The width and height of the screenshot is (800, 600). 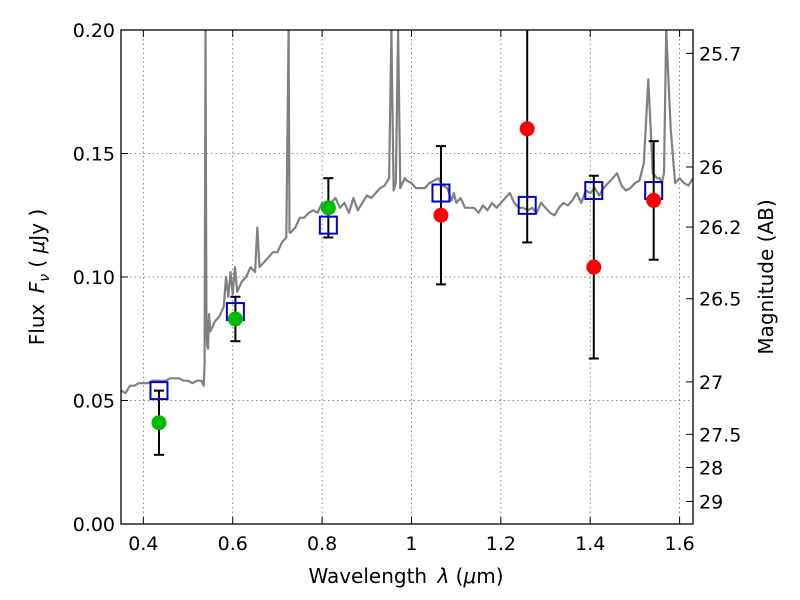 What do you see at coordinates (94, 525) in the screenshot?
I see `y-tick-label: 0.00` at bounding box center [94, 525].